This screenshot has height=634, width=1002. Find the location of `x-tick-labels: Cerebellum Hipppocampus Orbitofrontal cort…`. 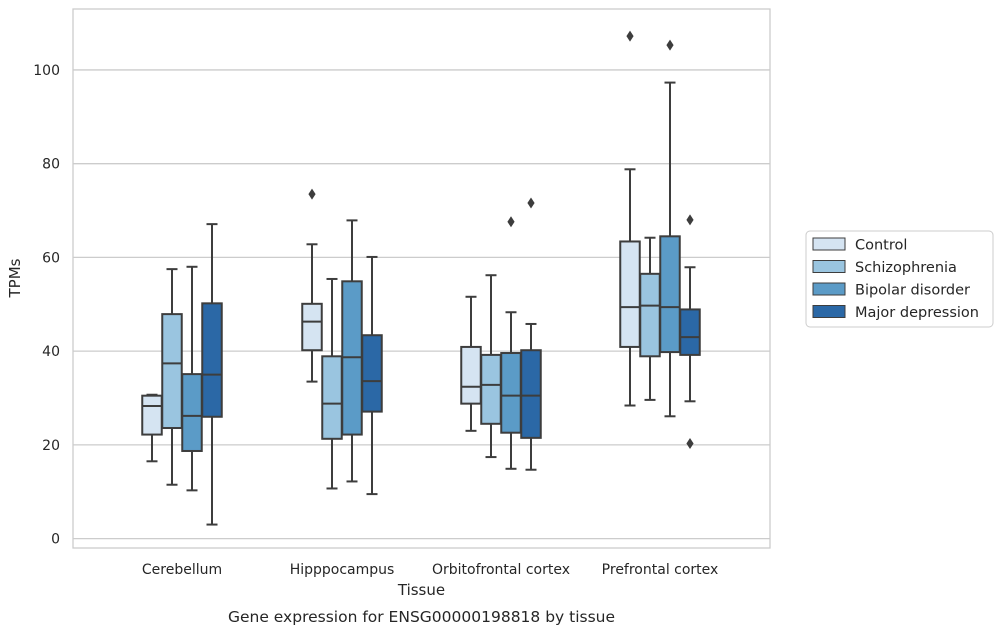

x-tick-labels: Cerebellum Hipppocampus Orbitofrontal cort… is located at coordinates (430, 570).